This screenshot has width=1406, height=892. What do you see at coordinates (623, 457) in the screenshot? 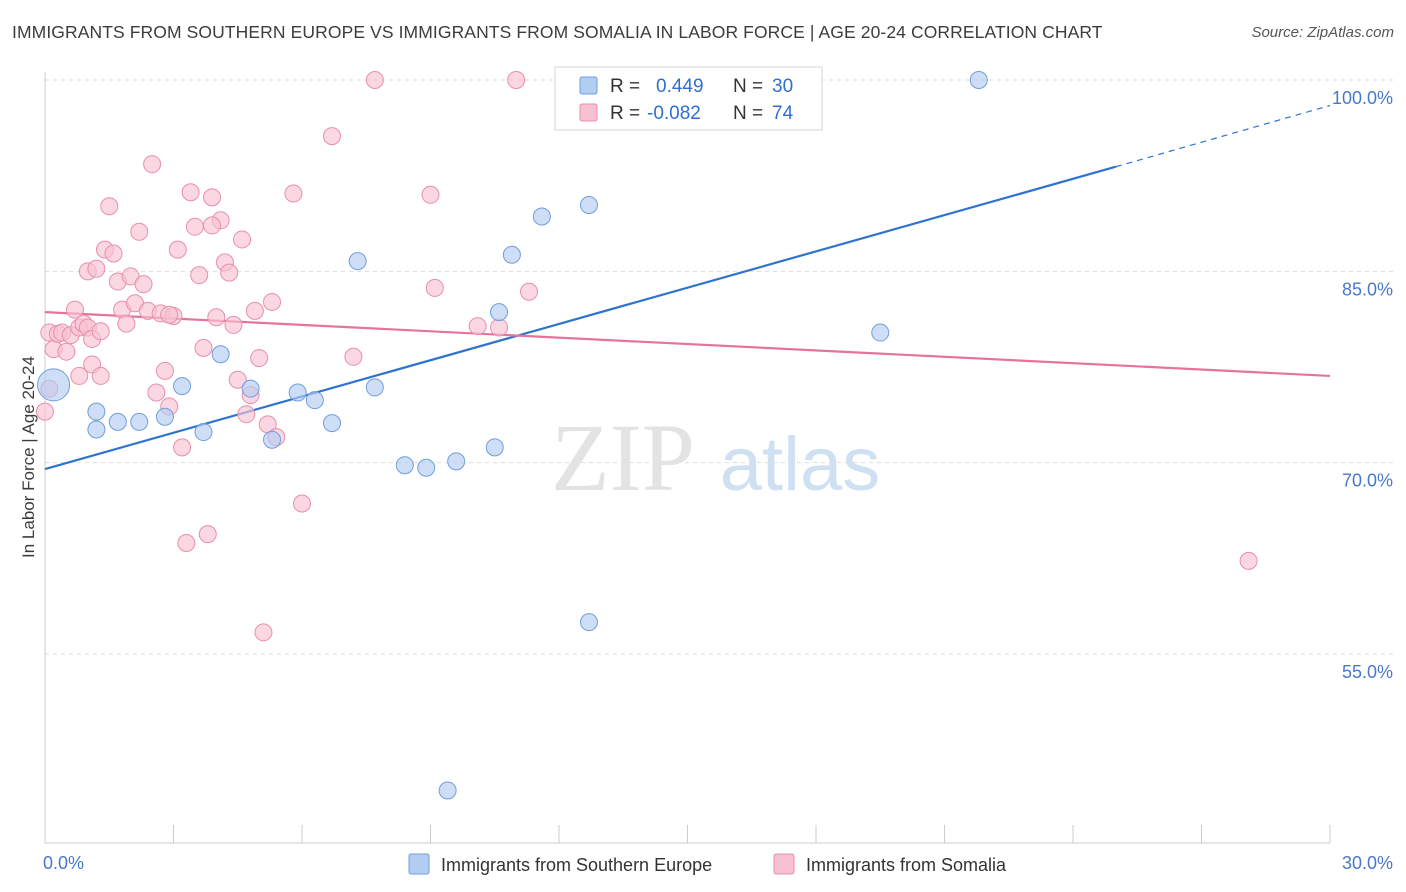
I see `watermark-zip: ZIP` at bounding box center [623, 457].